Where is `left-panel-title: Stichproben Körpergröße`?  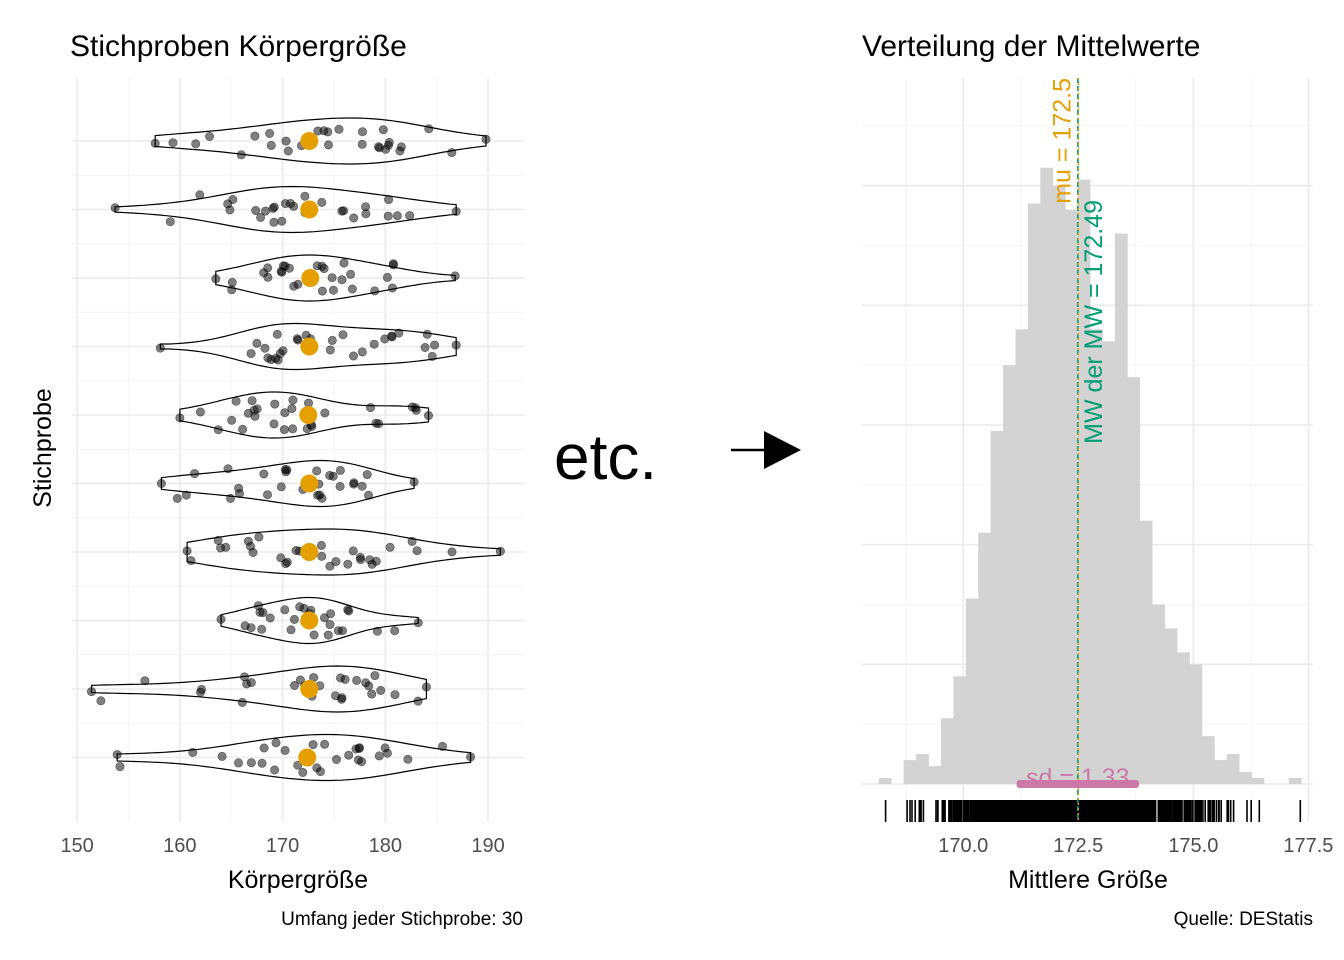 left-panel-title: Stichproben Körpergröße is located at coordinates (238, 46).